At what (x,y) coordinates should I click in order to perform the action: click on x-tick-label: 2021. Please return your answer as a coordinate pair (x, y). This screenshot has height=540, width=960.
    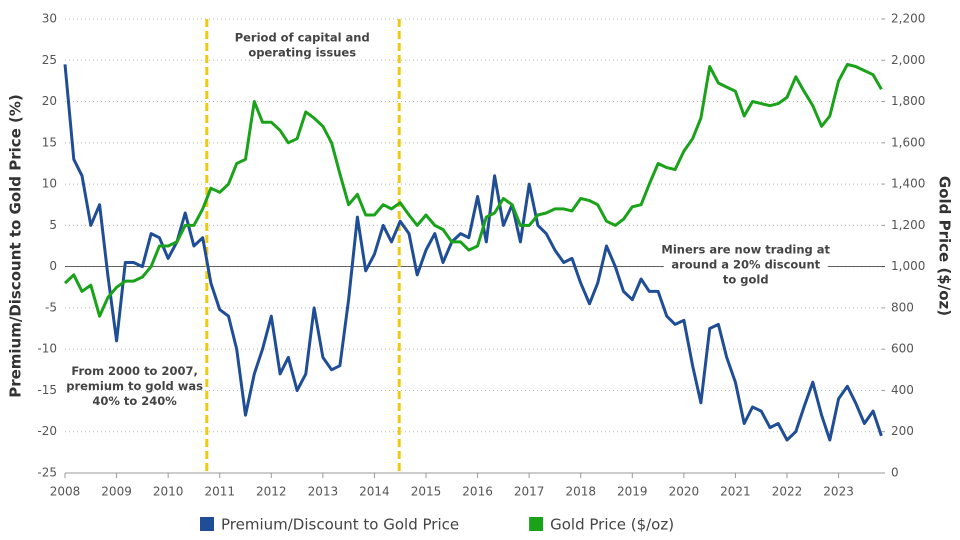
    Looking at the image, I should click on (735, 492).